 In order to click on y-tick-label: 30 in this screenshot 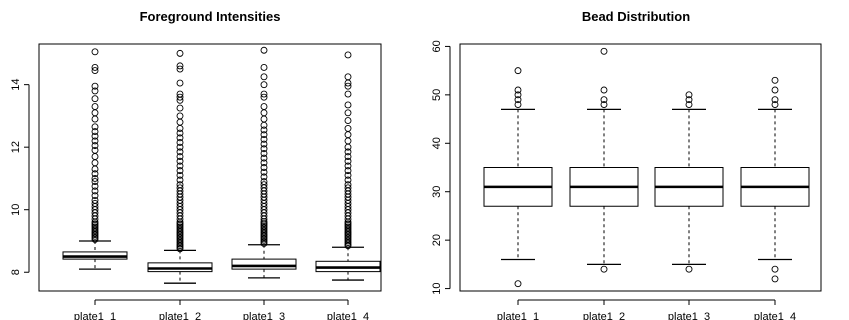, I will do `click(437, 192)`.